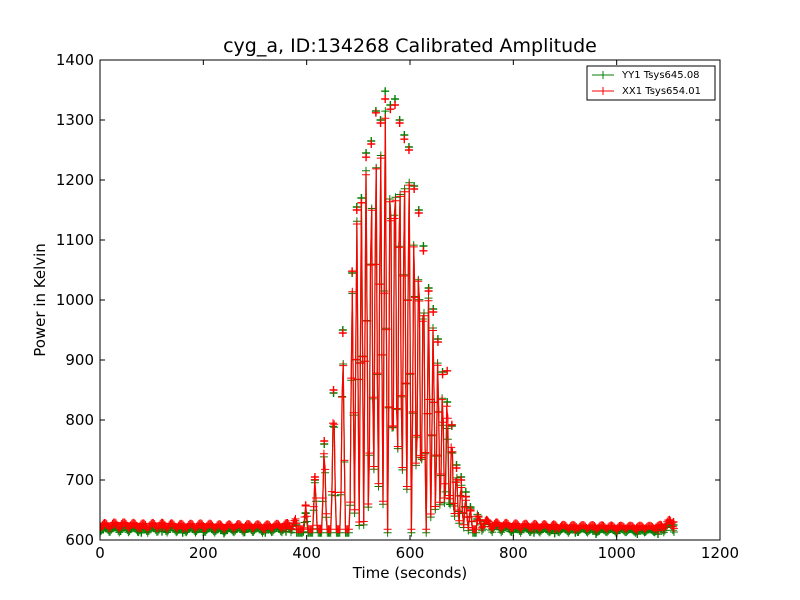 The image size is (800, 600). Describe the element at coordinates (203, 311) in the screenshot. I see `x-tick: 200` at that location.